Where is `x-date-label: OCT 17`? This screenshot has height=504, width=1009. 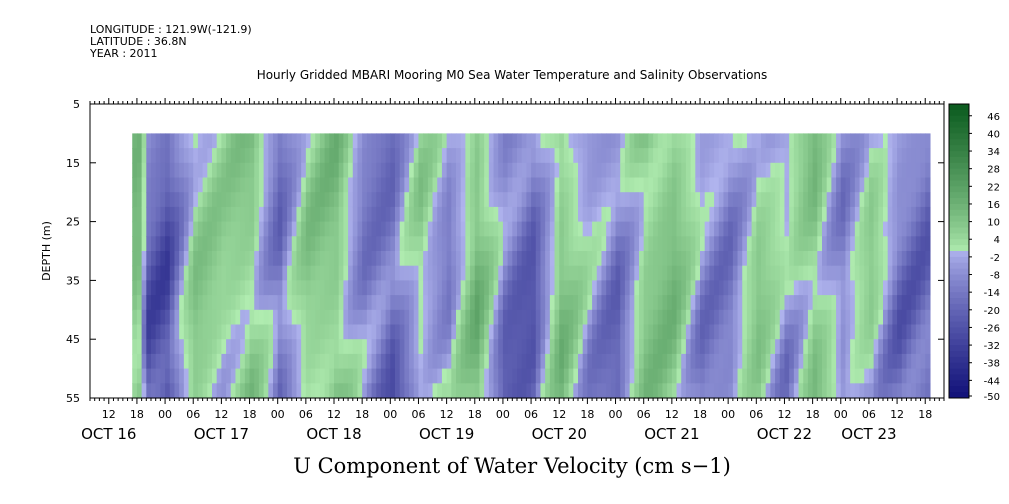
x-date-label: OCT 17 is located at coordinates (221, 434).